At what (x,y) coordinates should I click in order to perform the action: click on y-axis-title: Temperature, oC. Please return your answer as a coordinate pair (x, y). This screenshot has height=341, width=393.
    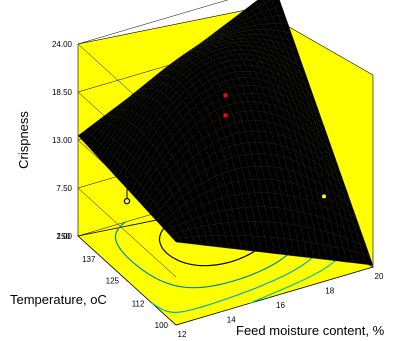
    Looking at the image, I should click on (58, 299).